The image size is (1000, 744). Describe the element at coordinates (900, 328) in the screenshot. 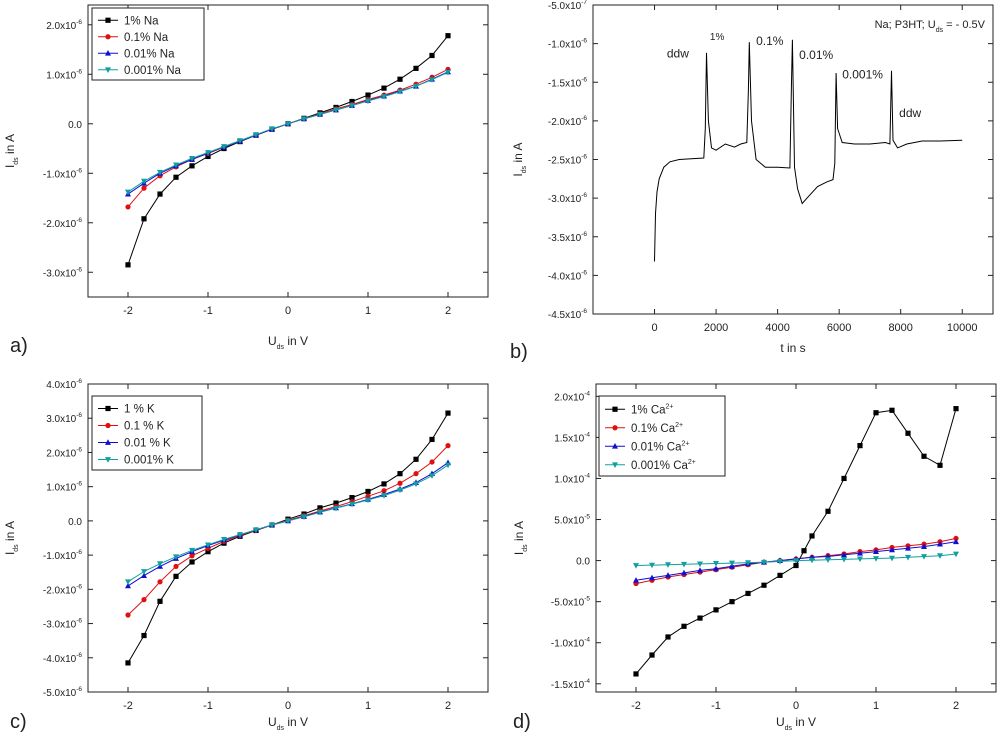

I see `x-tick-label: 8000` at that location.